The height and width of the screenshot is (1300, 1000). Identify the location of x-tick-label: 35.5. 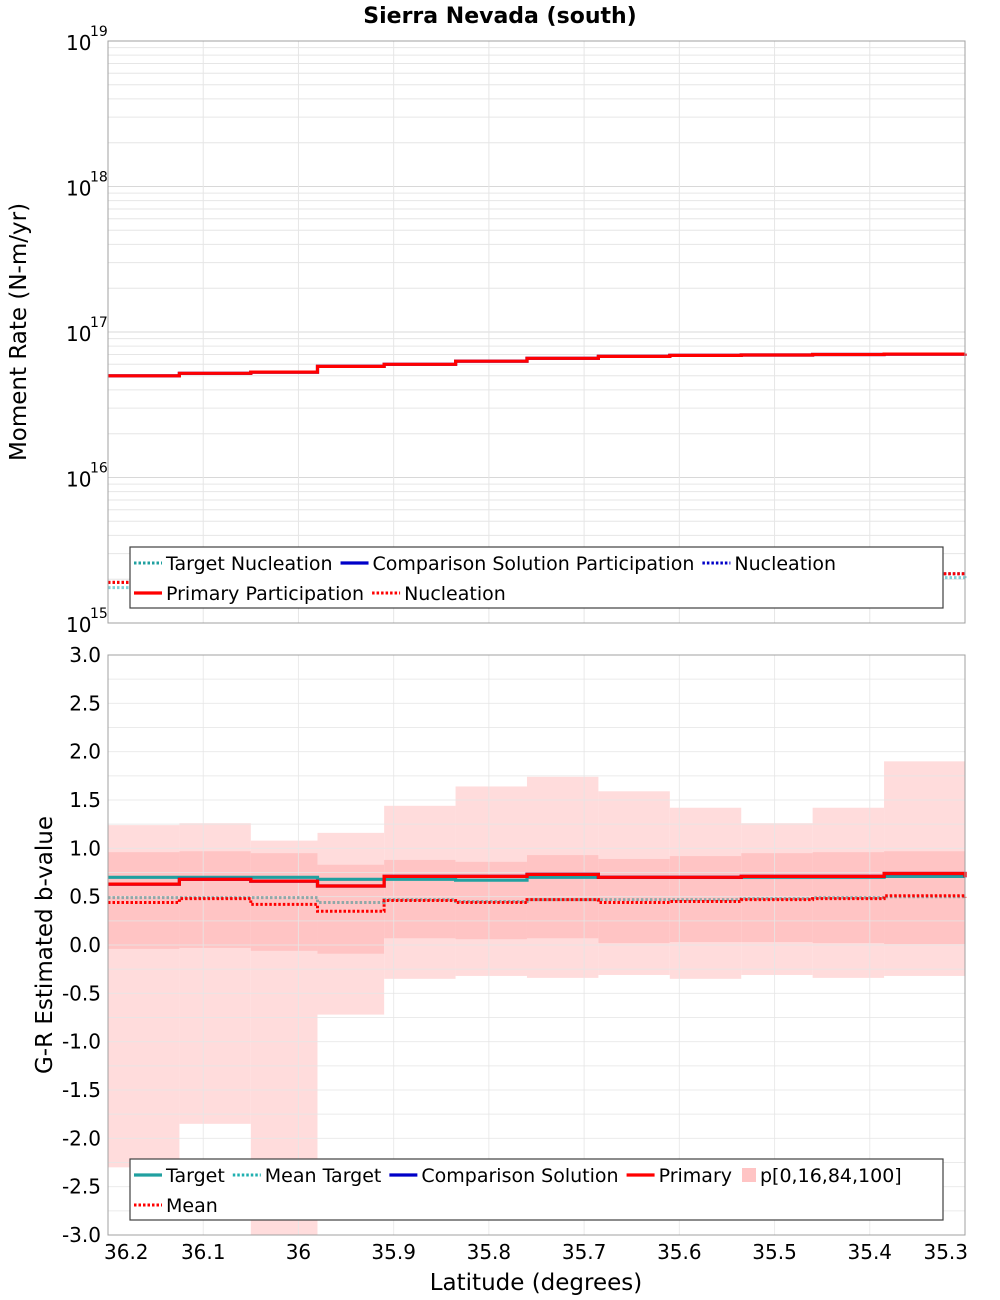
(774, 1252).